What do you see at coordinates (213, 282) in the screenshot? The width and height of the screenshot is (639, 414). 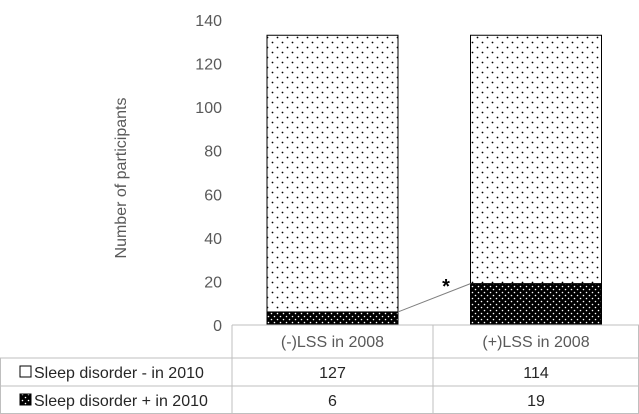 I see `y-tick-label: 20` at bounding box center [213, 282].